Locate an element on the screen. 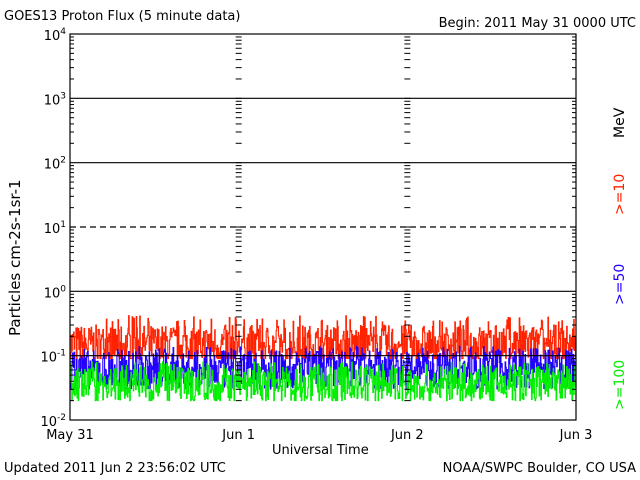  legend-item: >=100 is located at coordinates (620, 384).